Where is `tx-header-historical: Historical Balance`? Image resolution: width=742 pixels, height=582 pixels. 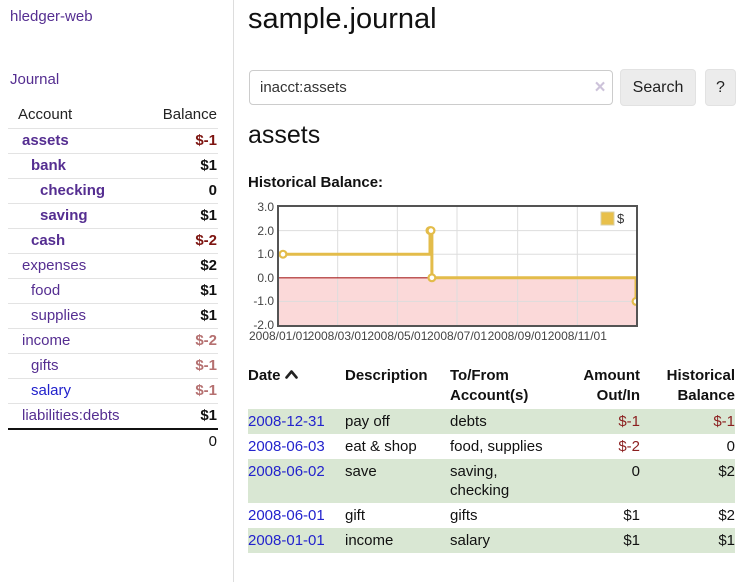 tx-header-historical: Historical Balance is located at coordinates (700, 385).